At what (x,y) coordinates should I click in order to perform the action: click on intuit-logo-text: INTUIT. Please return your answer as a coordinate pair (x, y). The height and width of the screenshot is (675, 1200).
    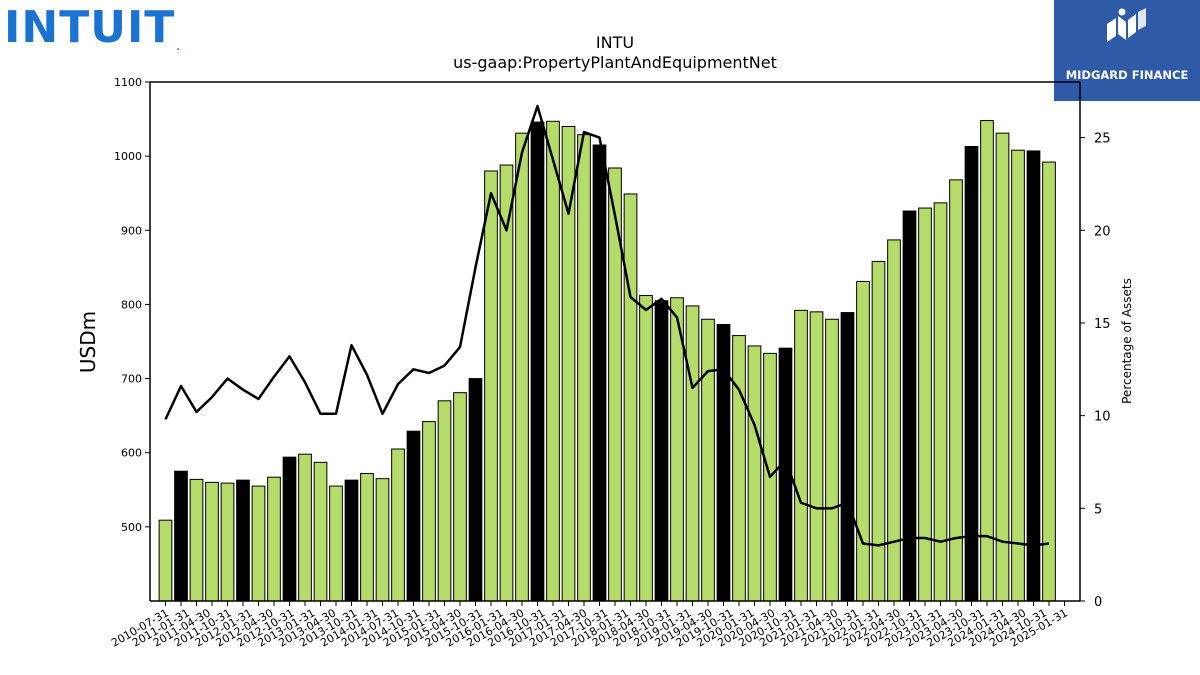
    Looking at the image, I should click on (90, 27).